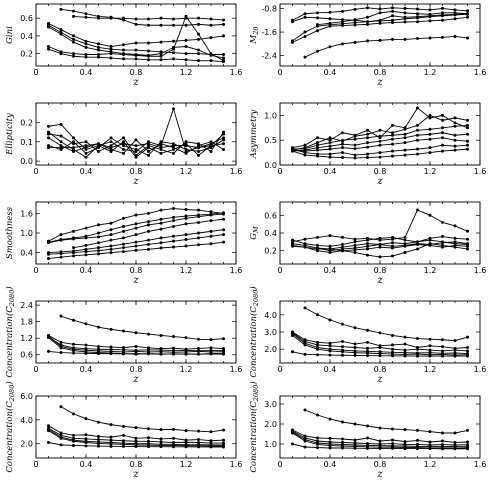 The width and height of the screenshot is (489, 490). I want to click on panel-4: 0 0.4 0.8 1.2 1.6 0.0 0.5 1.0 z Asymmetry, so click(367, 144).